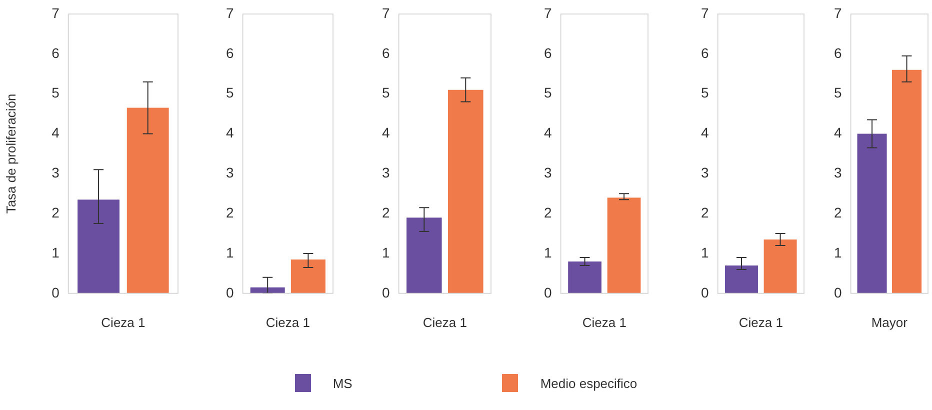 This screenshot has height=410, width=932. What do you see at coordinates (10, 154) in the screenshot?
I see `y-axis-title: Tasa de proliferación` at bounding box center [10, 154].